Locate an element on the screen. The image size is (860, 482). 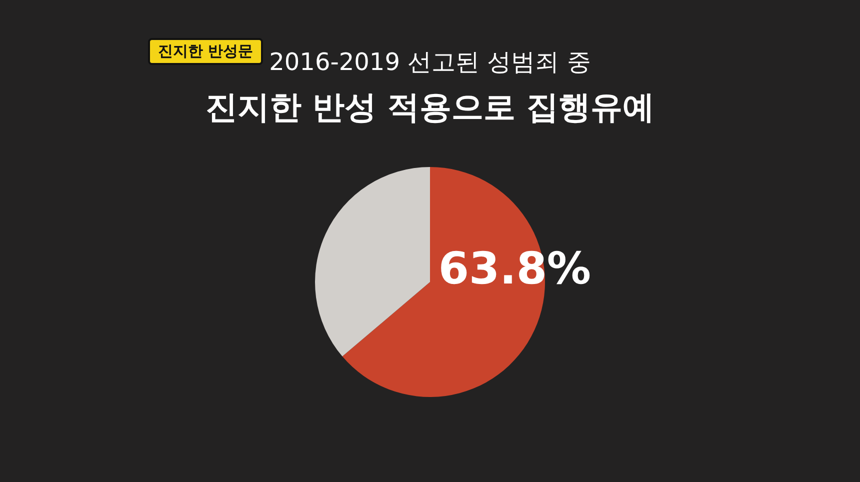
chart-subtitle: 진지한 반성 적용으로 집행유예 is located at coordinates (430, 107).